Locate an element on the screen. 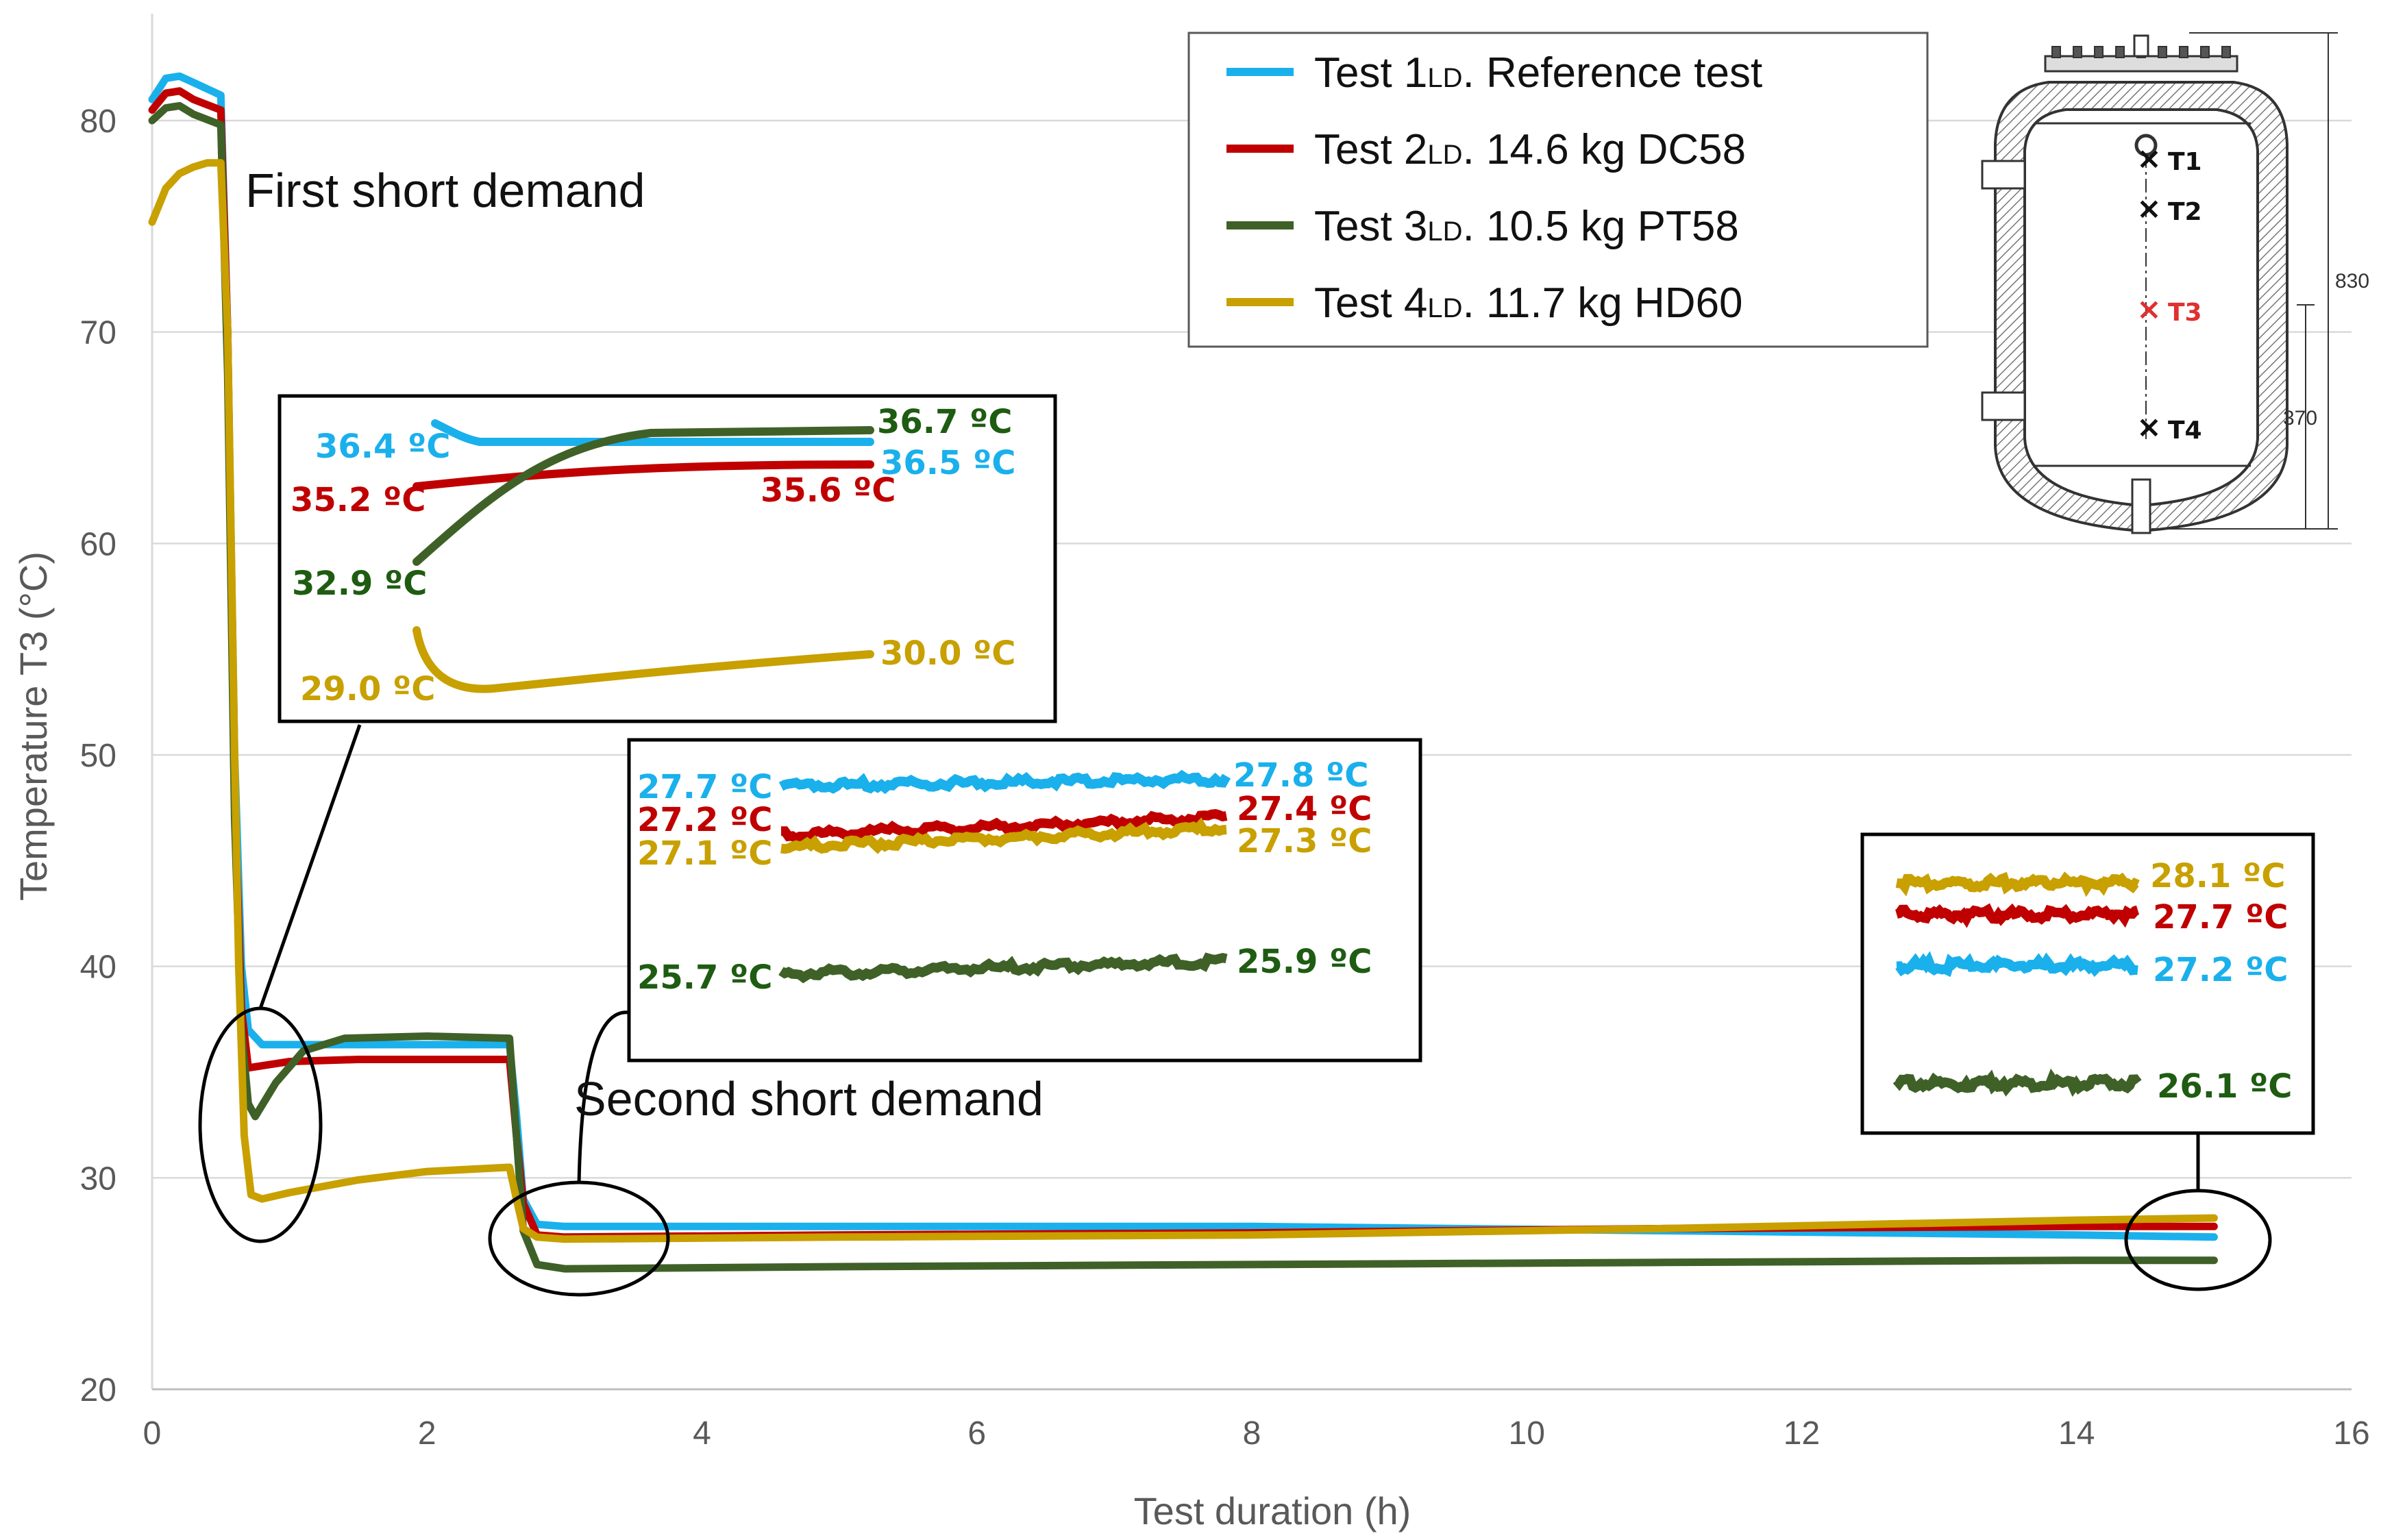 Image resolution: width=2381 pixels, height=1540 pixels. inset2-line-green is located at coordinates (1003, 968).